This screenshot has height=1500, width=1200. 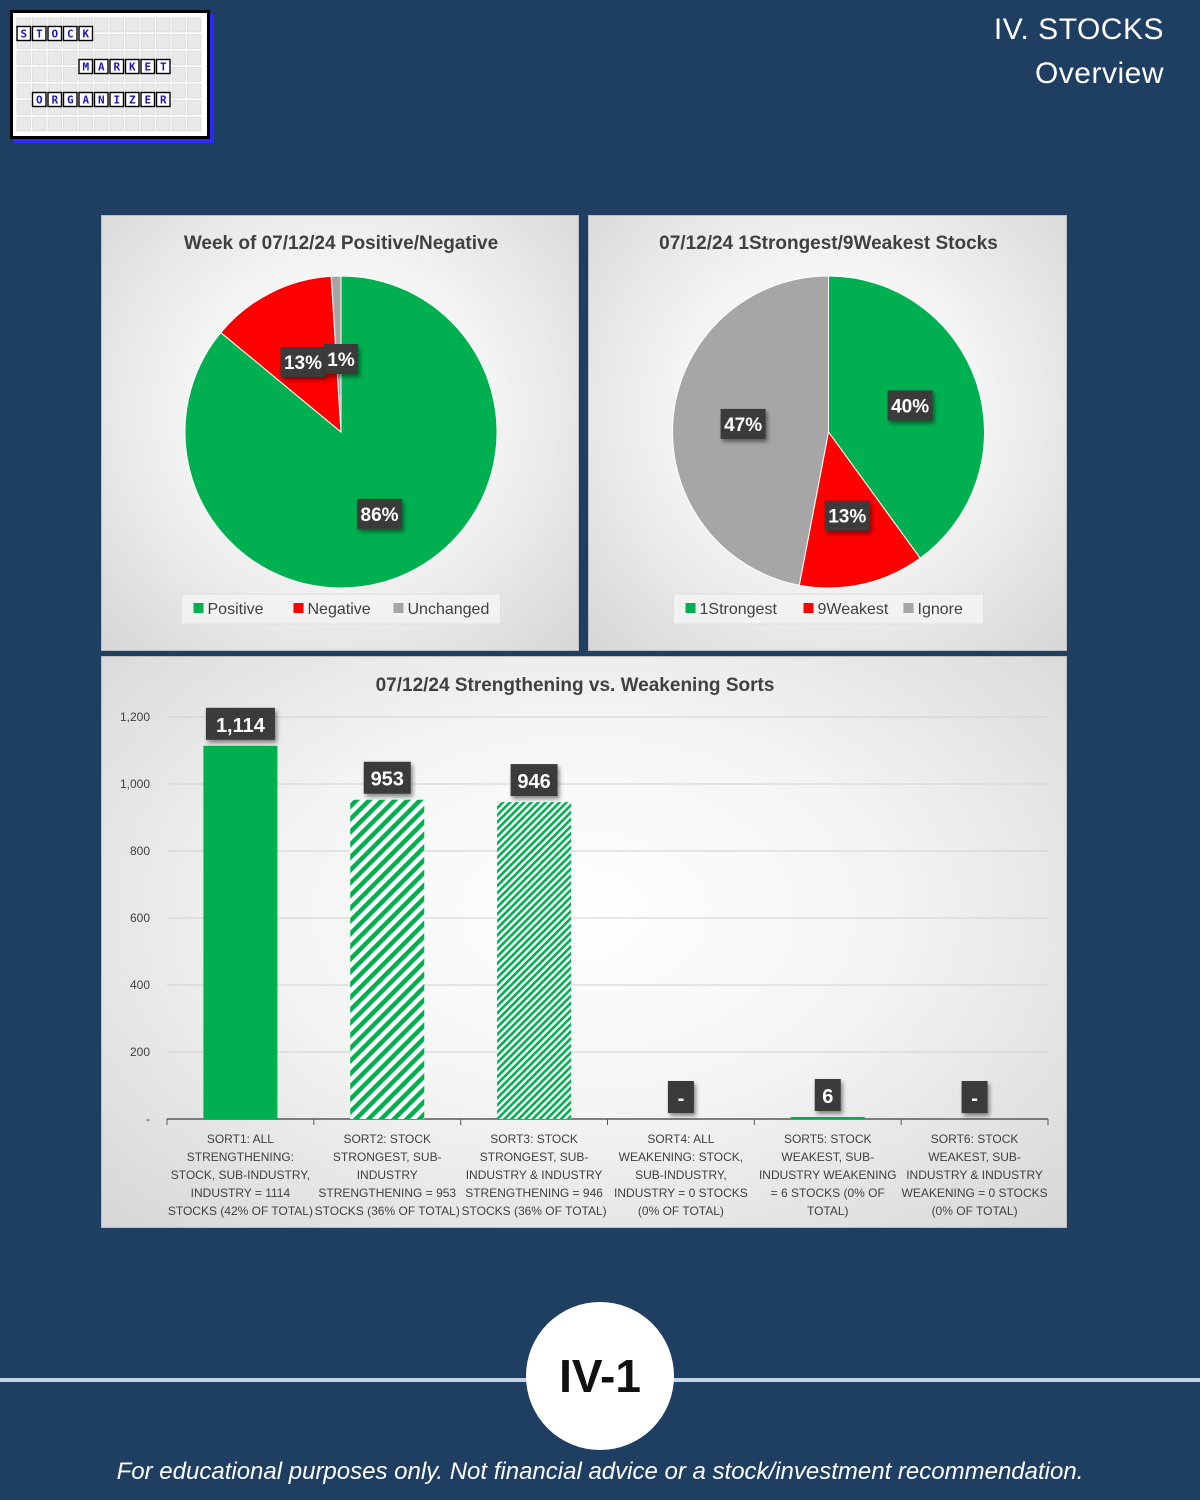 I want to click on category-label-sort4: INDUSTRY = 0 STOCKS, so click(x=681, y=1193).